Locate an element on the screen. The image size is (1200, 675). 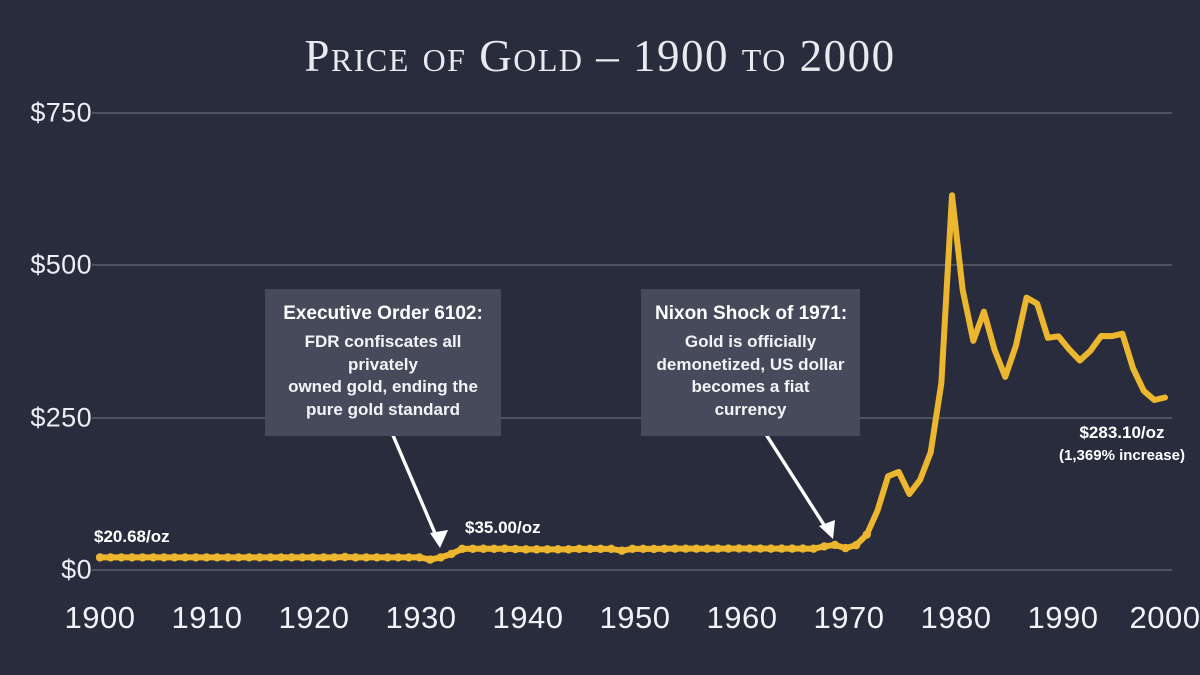
page-title: Price of Gold – 1900 to 2000 is located at coordinates (600, 56).